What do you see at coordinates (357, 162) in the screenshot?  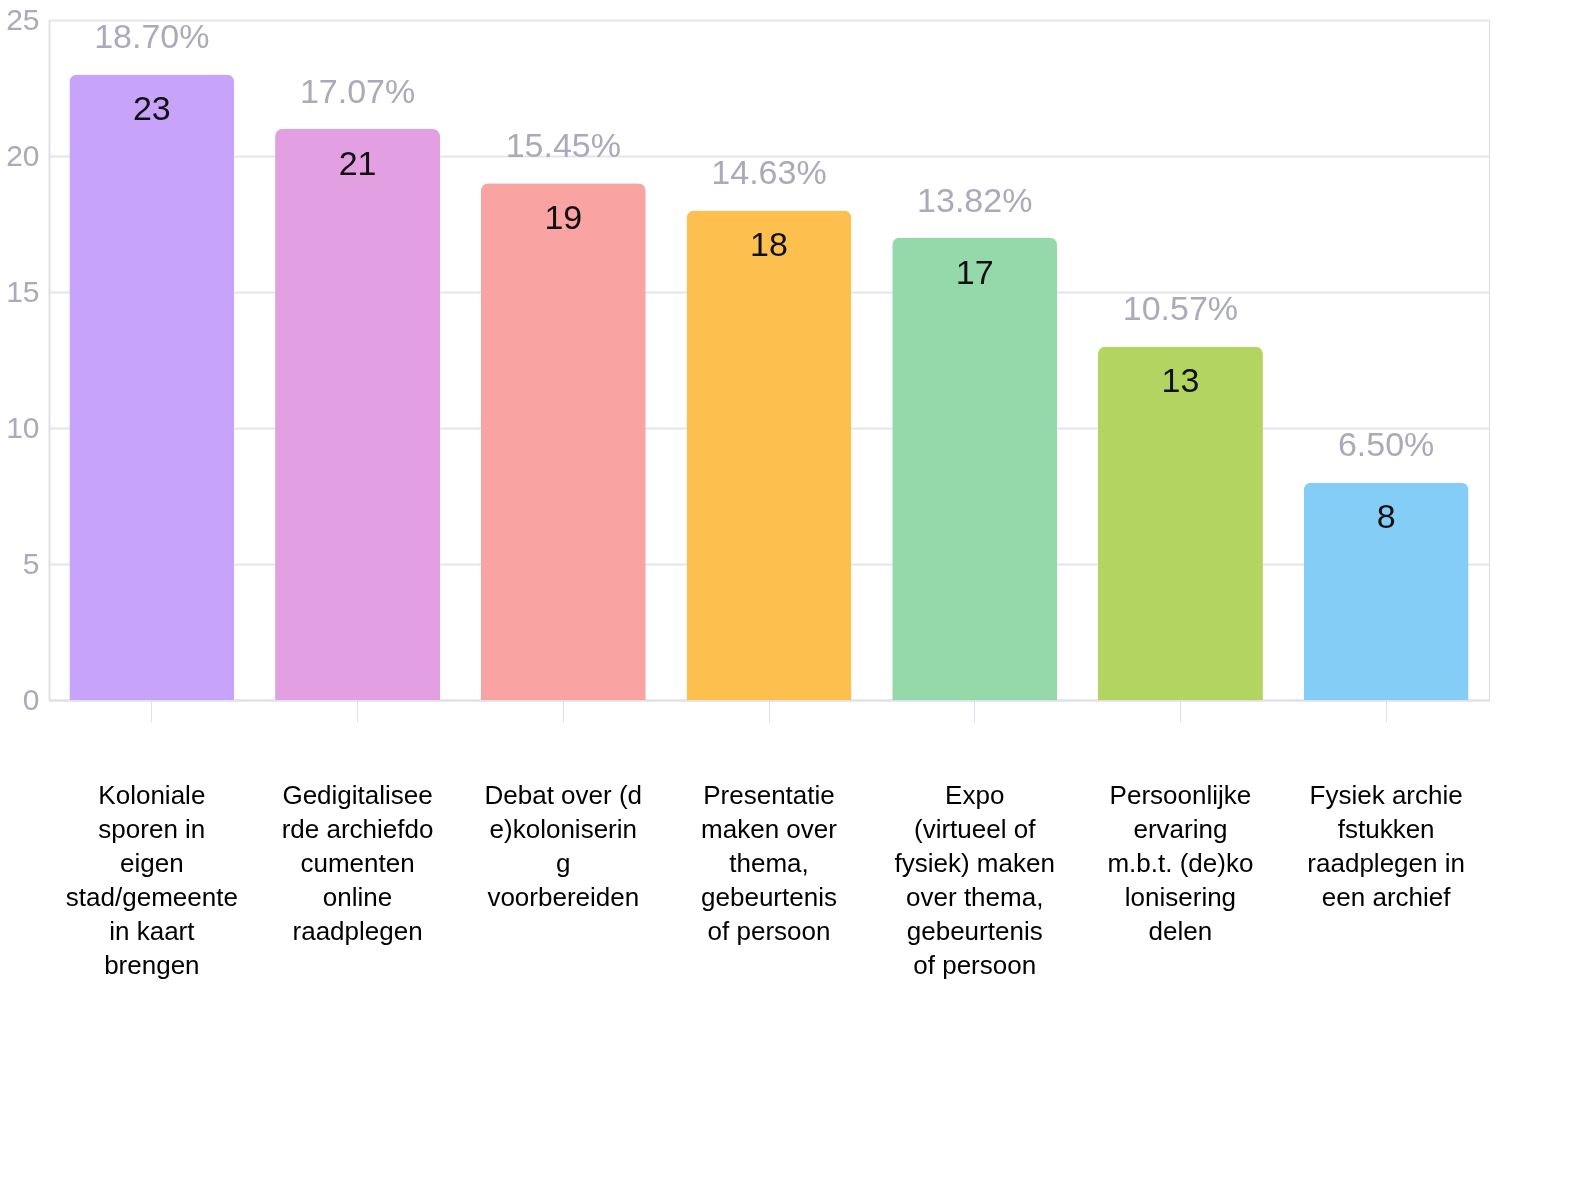 I see `data-label: 21` at bounding box center [357, 162].